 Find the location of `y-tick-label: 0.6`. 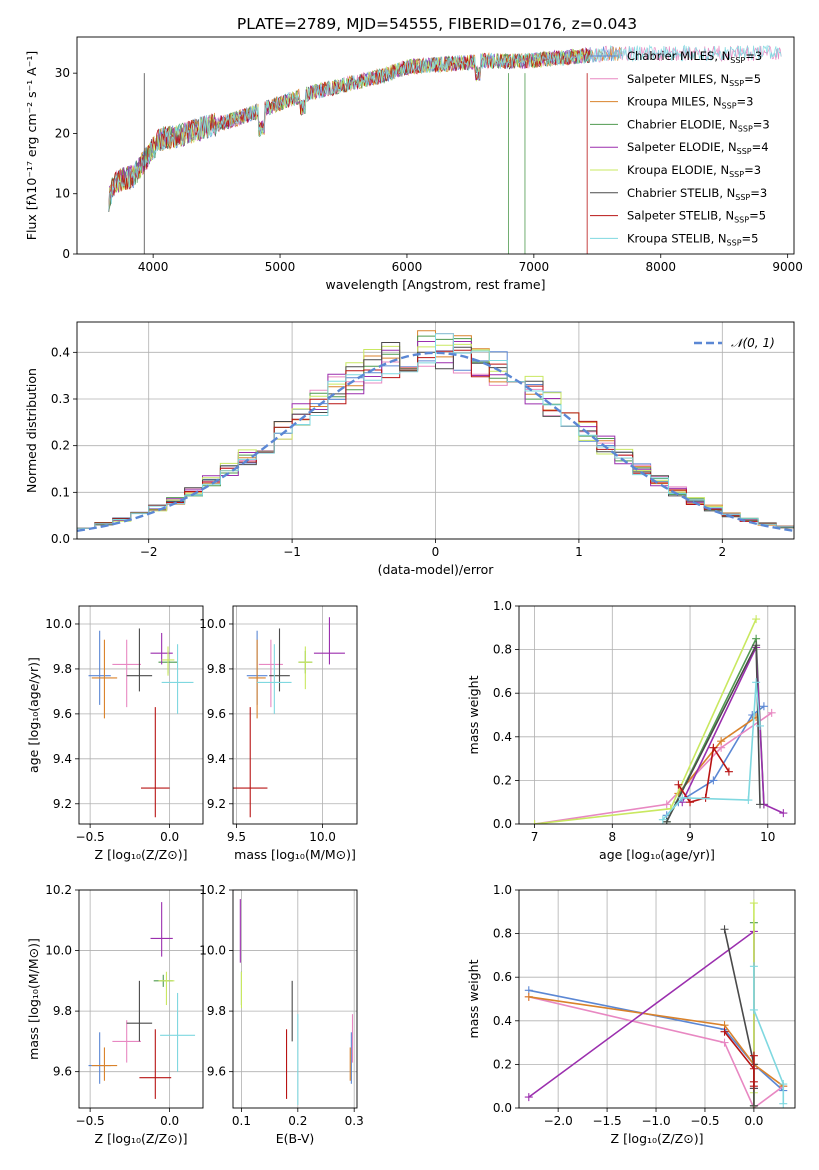

y-tick-label: 0.6 is located at coordinates (502, 693).